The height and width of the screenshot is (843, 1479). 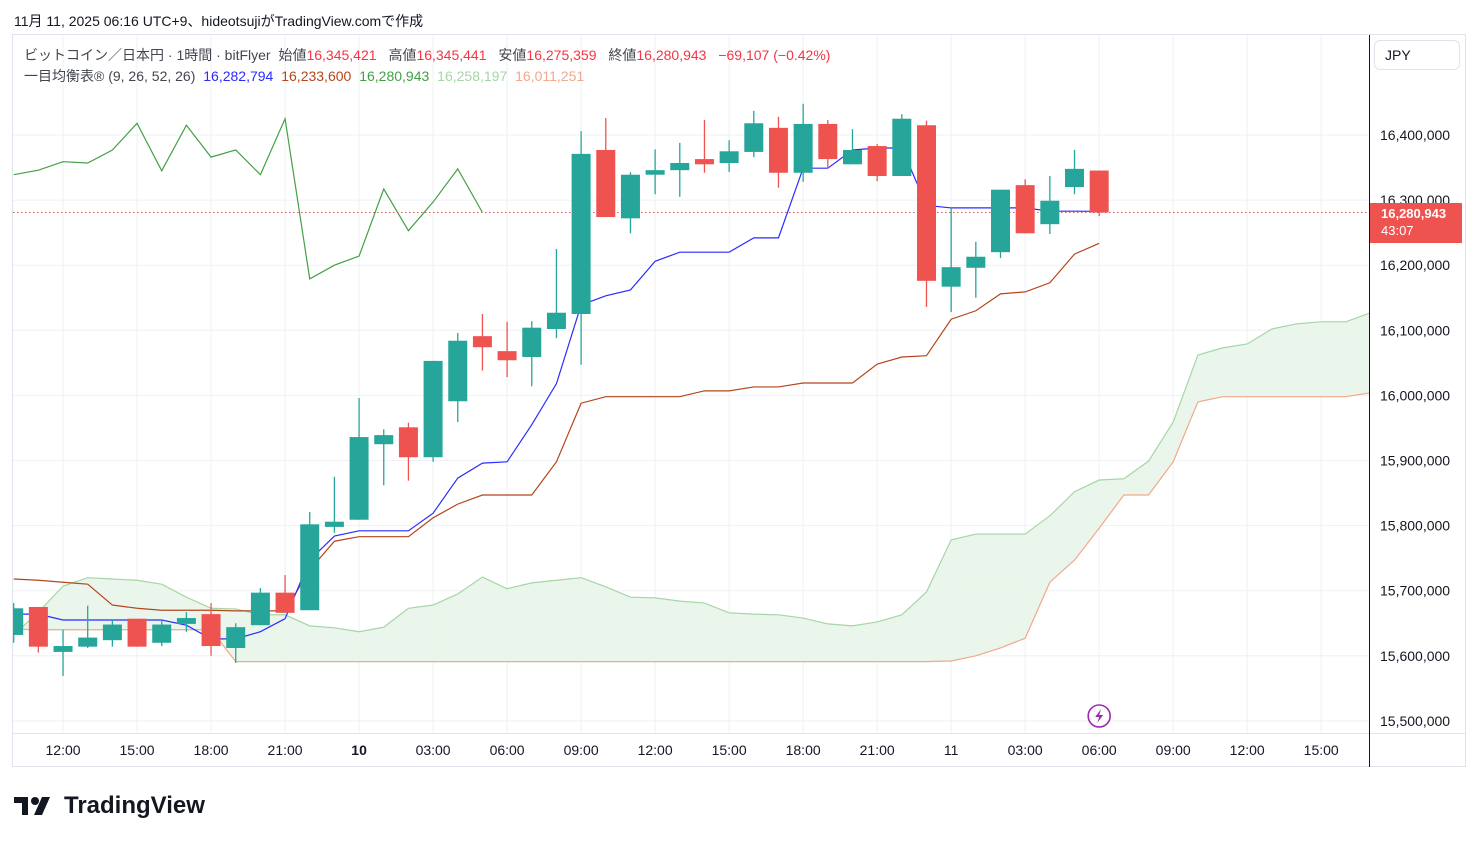 I want to click on x-tick-label: 10, so click(x=359, y=750).